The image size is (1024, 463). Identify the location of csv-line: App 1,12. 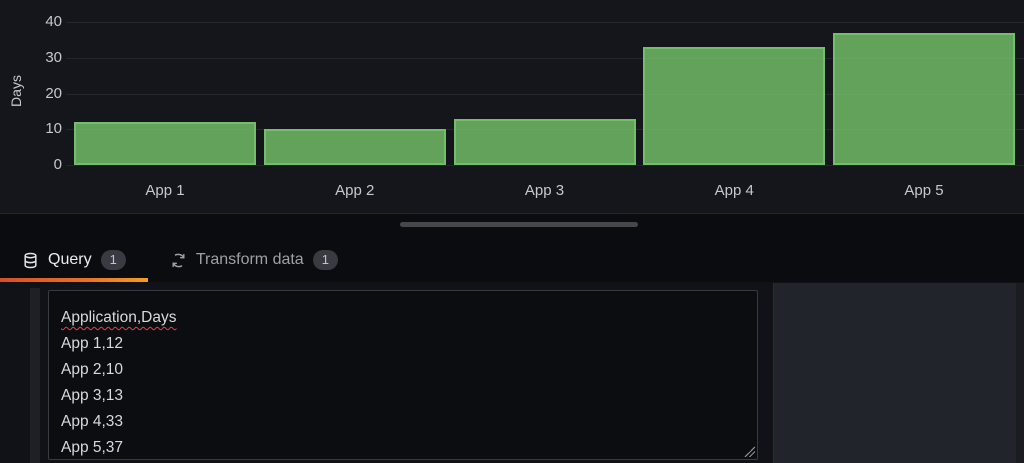
(92, 343).